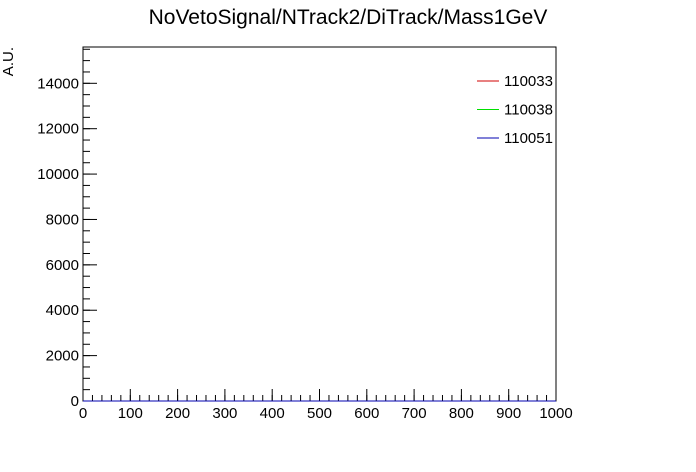 This screenshot has width=696, height=472. Describe the element at coordinates (528, 138) in the screenshot. I see `legend-label: 110051` at that location.